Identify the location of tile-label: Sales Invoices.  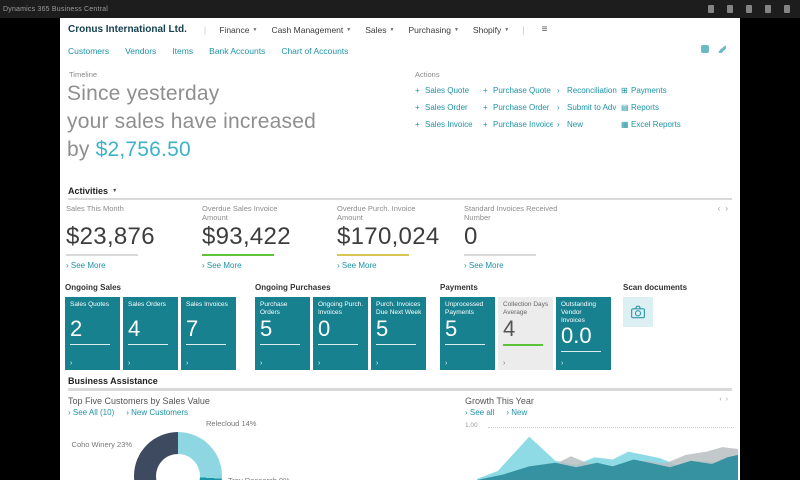
(207, 304).